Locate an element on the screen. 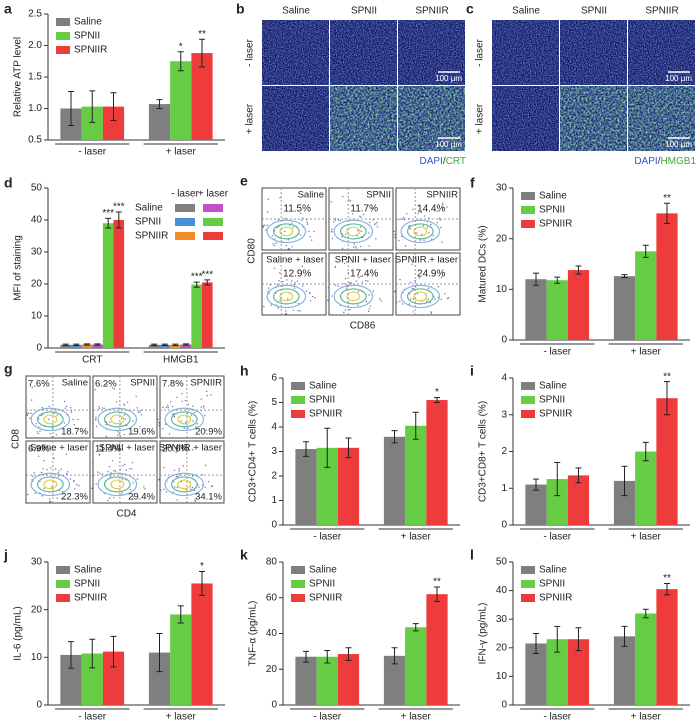 Image resolution: width=700 pixels, height=728 pixels. flow-plot is located at coordinates (125, 407).